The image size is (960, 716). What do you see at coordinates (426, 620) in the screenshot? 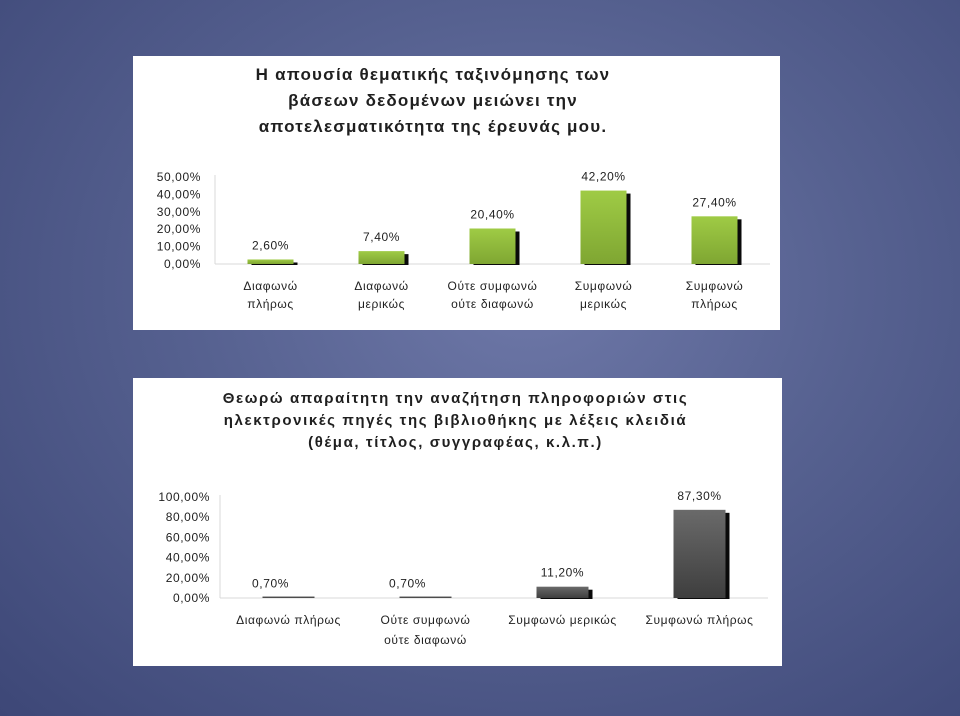
I see `chart-2-category-label: Ούτε συμφωνώ` at bounding box center [426, 620].